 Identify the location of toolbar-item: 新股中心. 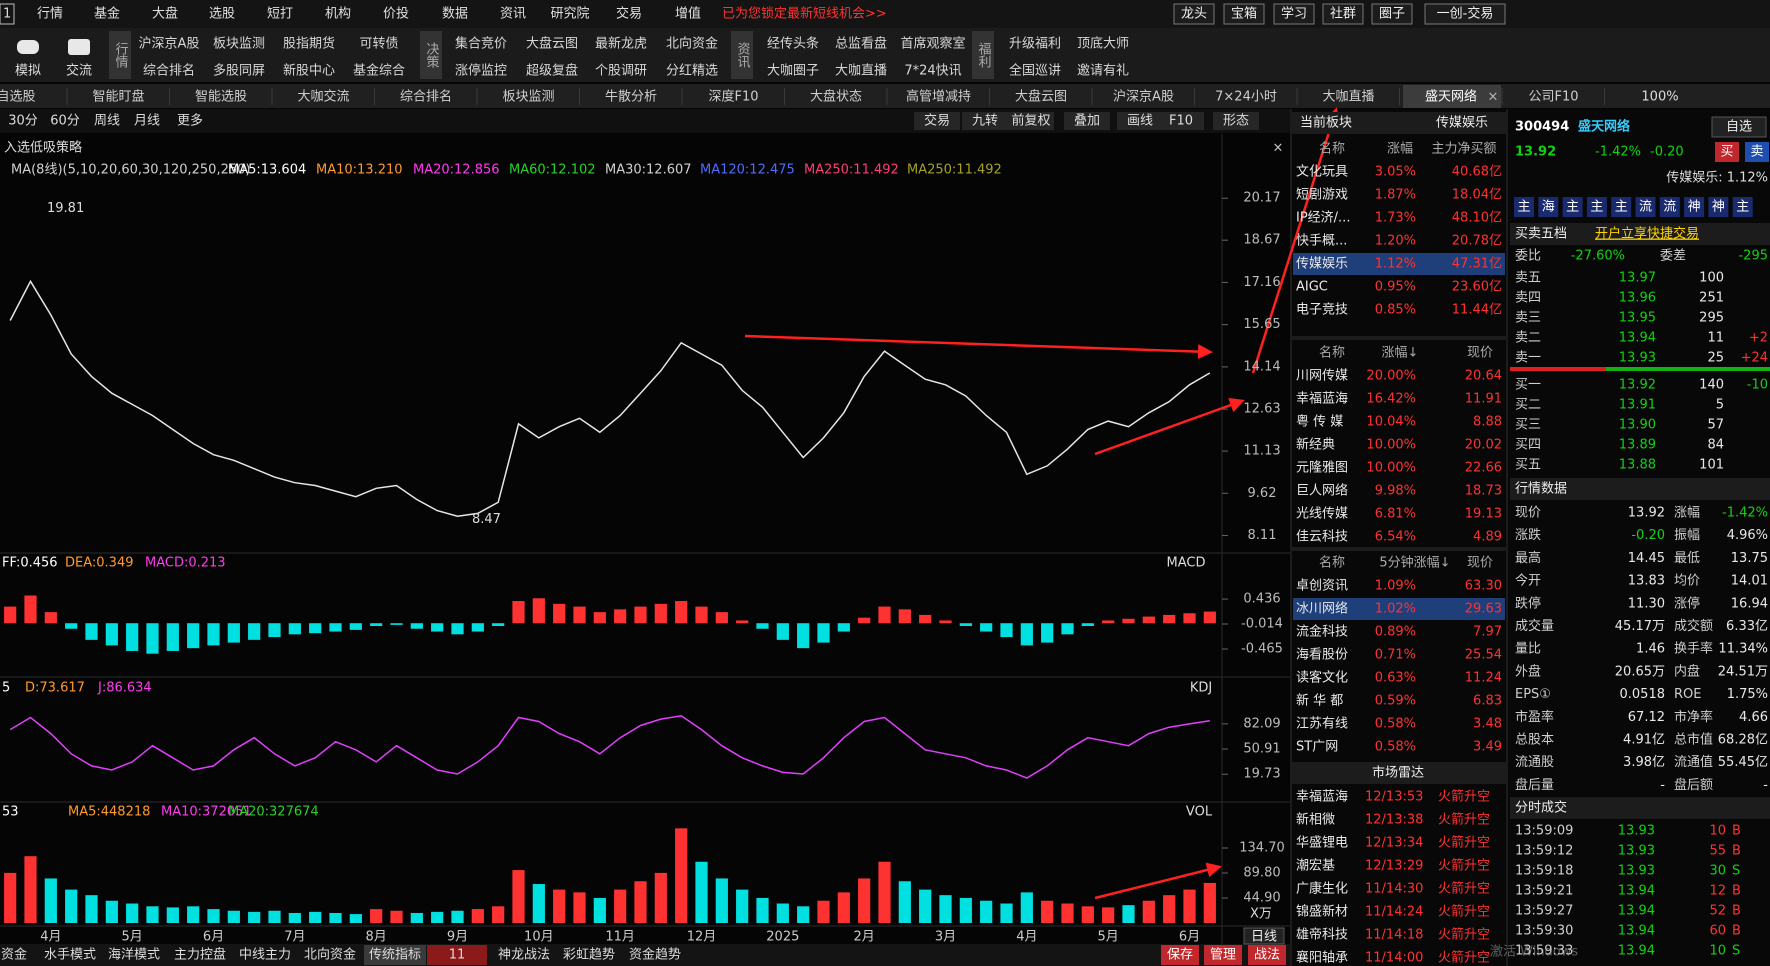
(309, 71).